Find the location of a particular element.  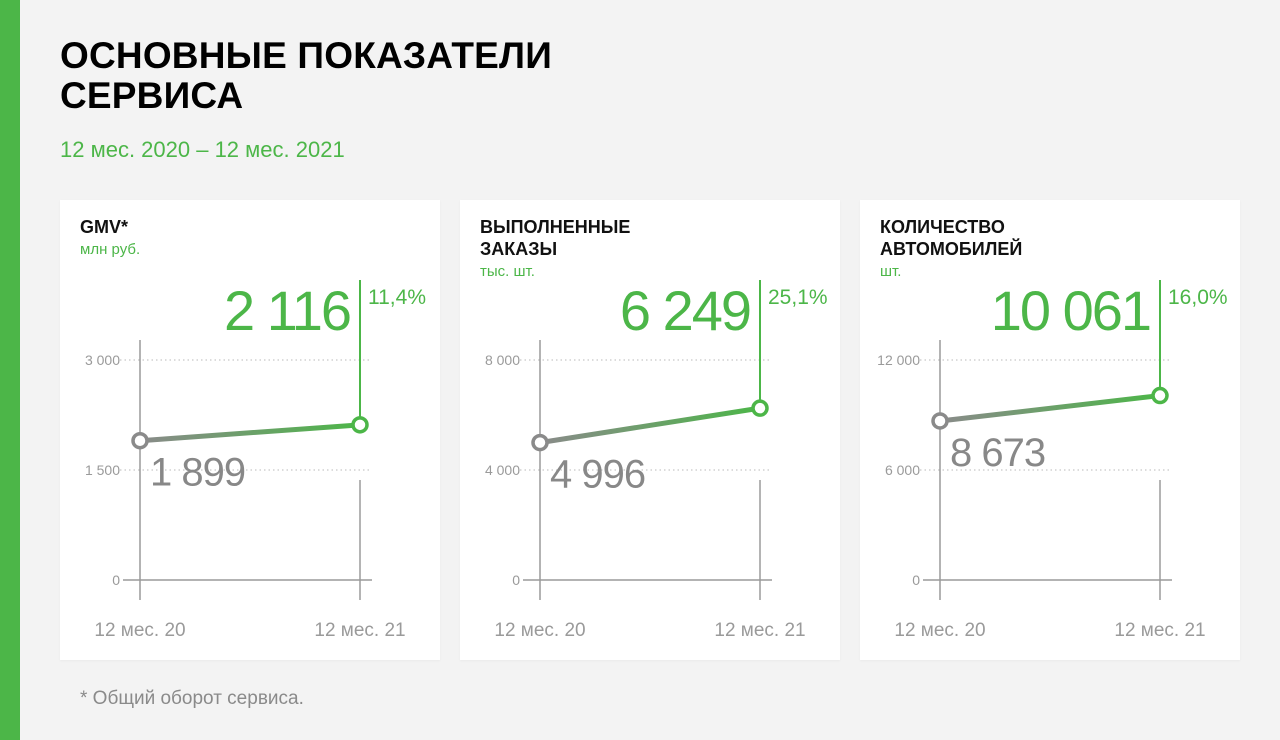

end-value-label: 2 116 is located at coordinates (287, 310).